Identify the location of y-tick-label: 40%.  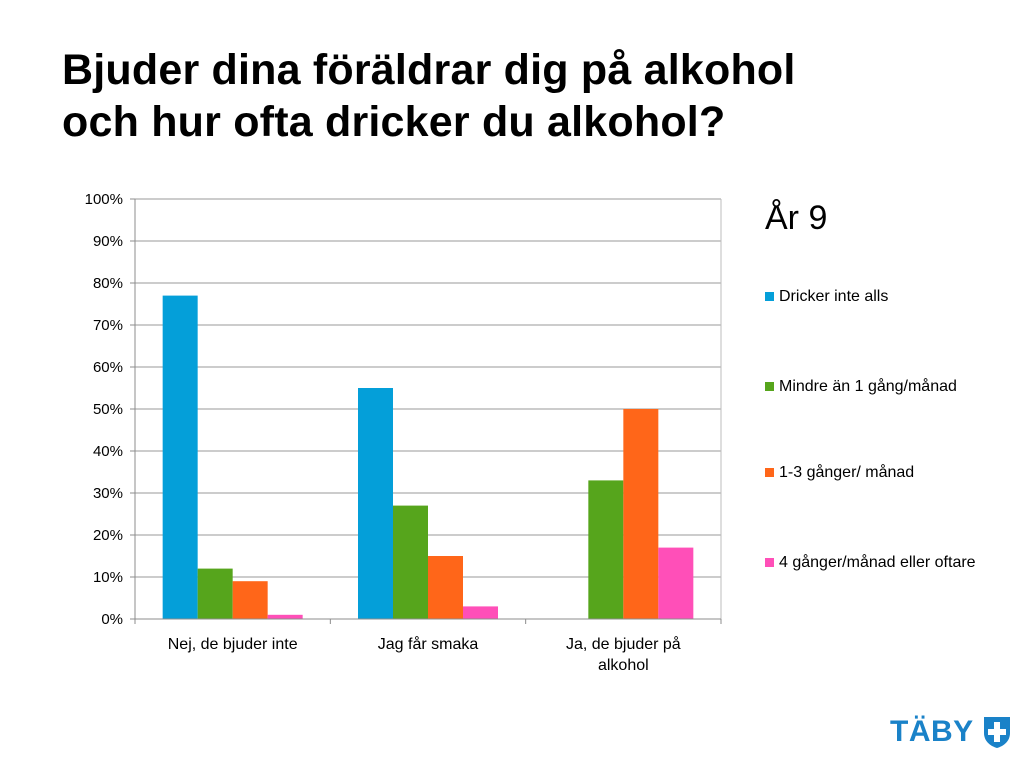
(108, 451).